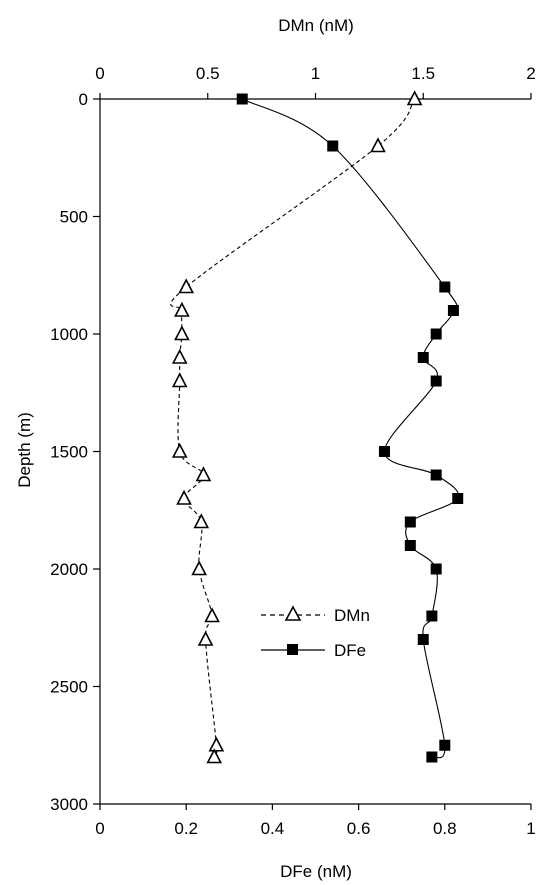  Describe the element at coordinates (530, 828) in the screenshot. I see `bottom-tick-label: 1` at that location.